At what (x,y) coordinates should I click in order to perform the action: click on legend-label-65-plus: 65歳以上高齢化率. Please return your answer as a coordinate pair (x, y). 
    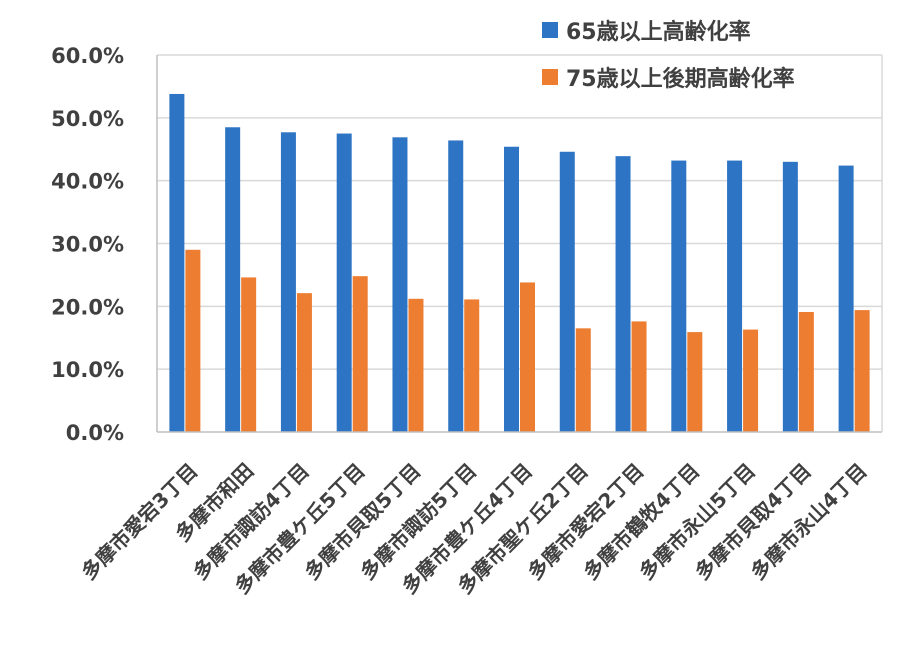
    Looking at the image, I should click on (658, 32).